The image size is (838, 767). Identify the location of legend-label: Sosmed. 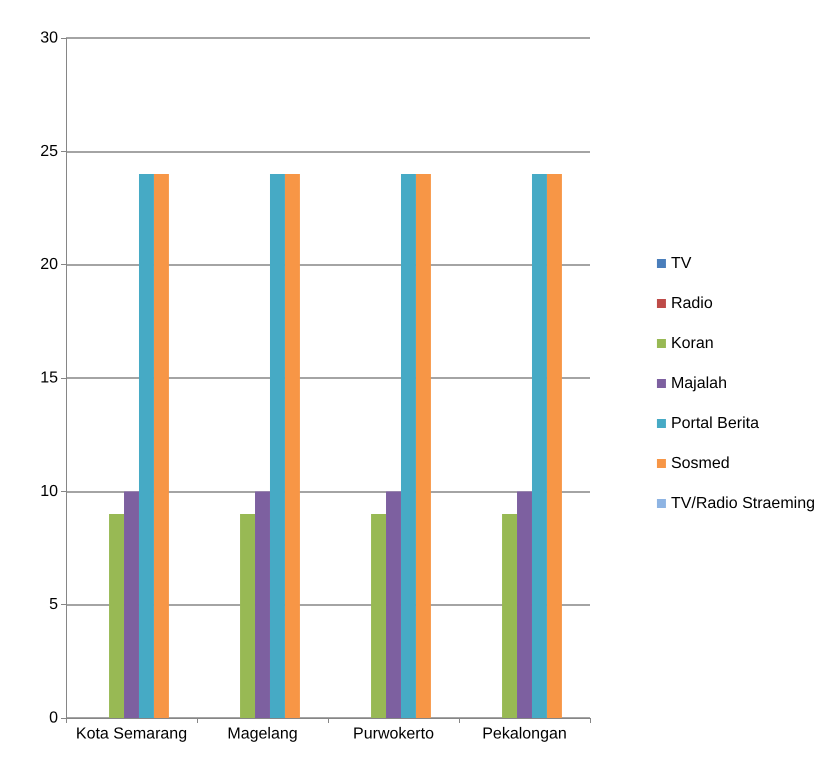
(700, 463).